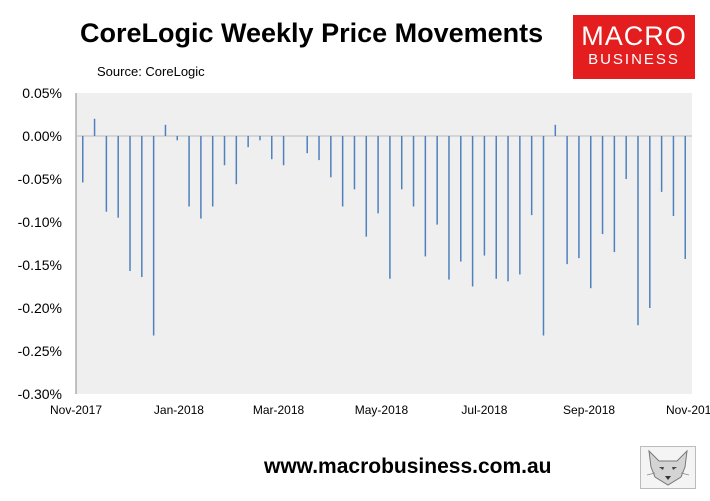  Describe the element at coordinates (589, 410) in the screenshot. I see `x-tick-label: Sep-2018` at that location.